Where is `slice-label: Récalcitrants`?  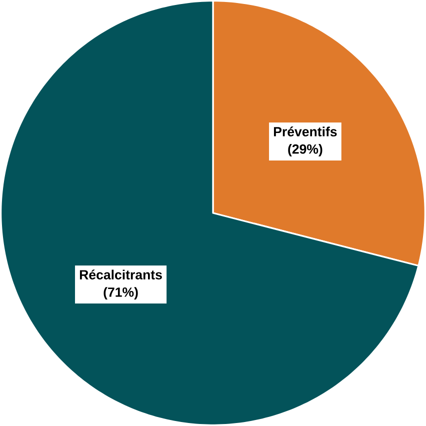 slice-label: Récalcitrants is located at coordinates (121, 275).